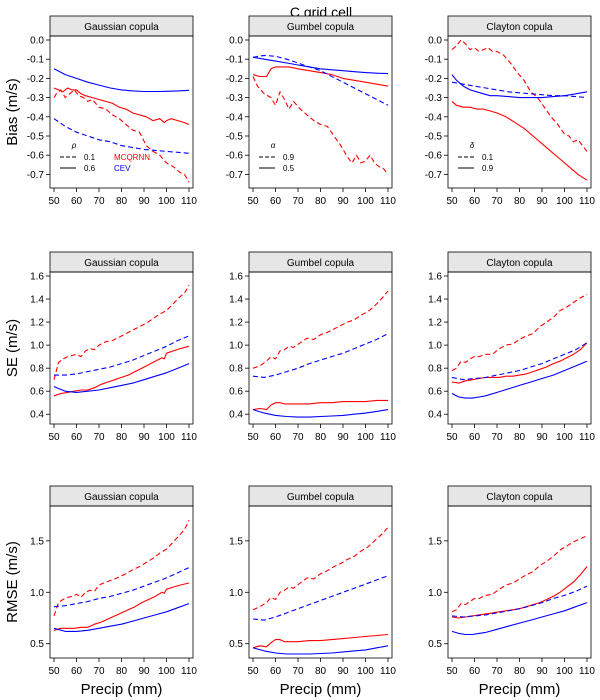 The image size is (600, 700). What do you see at coordinates (472, 145) in the screenshot?
I see `legend-symbol: δ` at bounding box center [472, 145].